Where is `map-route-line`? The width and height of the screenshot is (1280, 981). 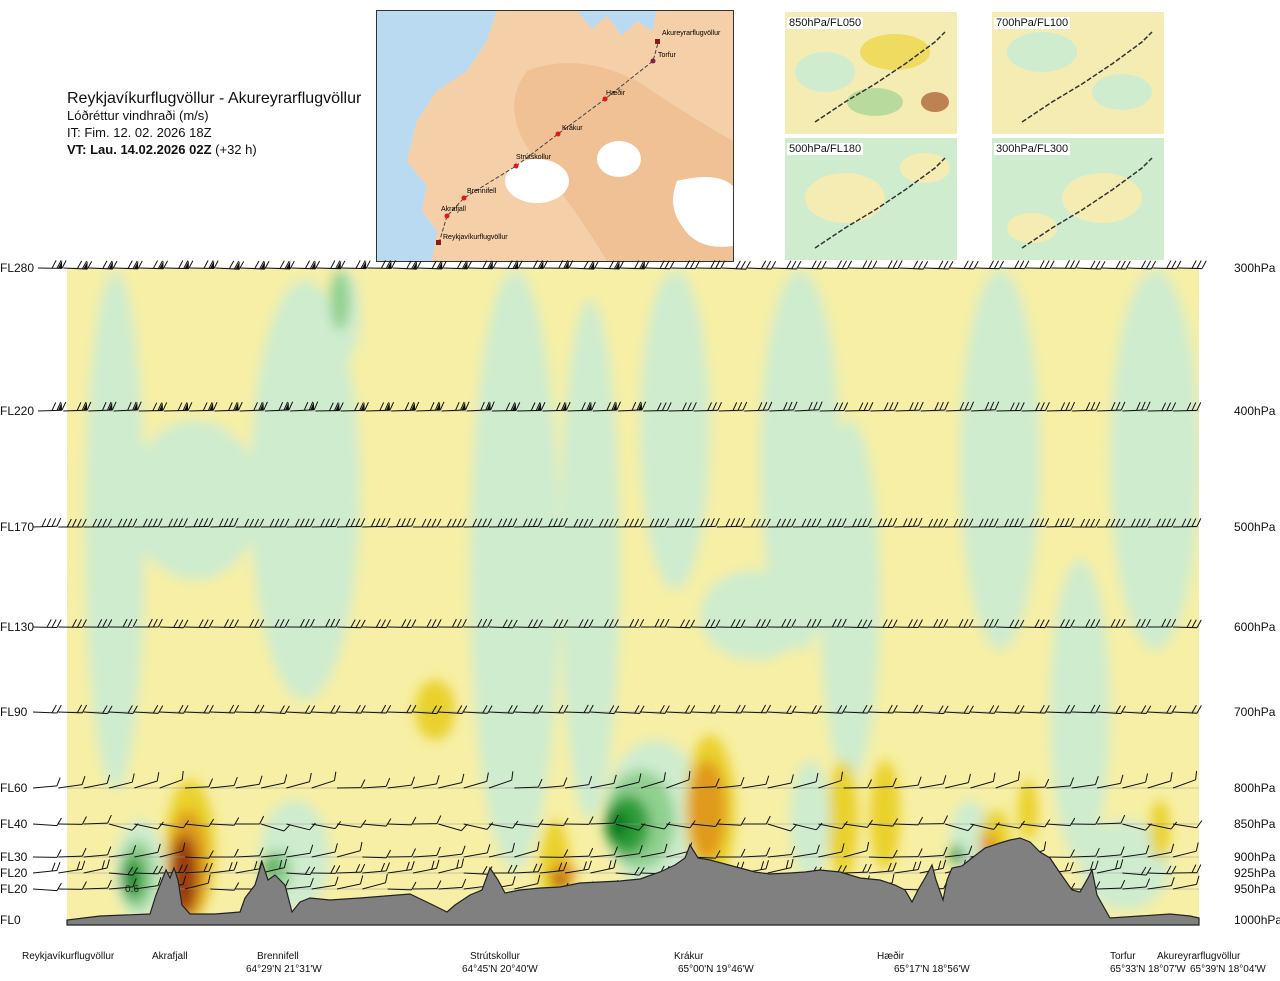 map-route-line is located at coordinates (548, 143).